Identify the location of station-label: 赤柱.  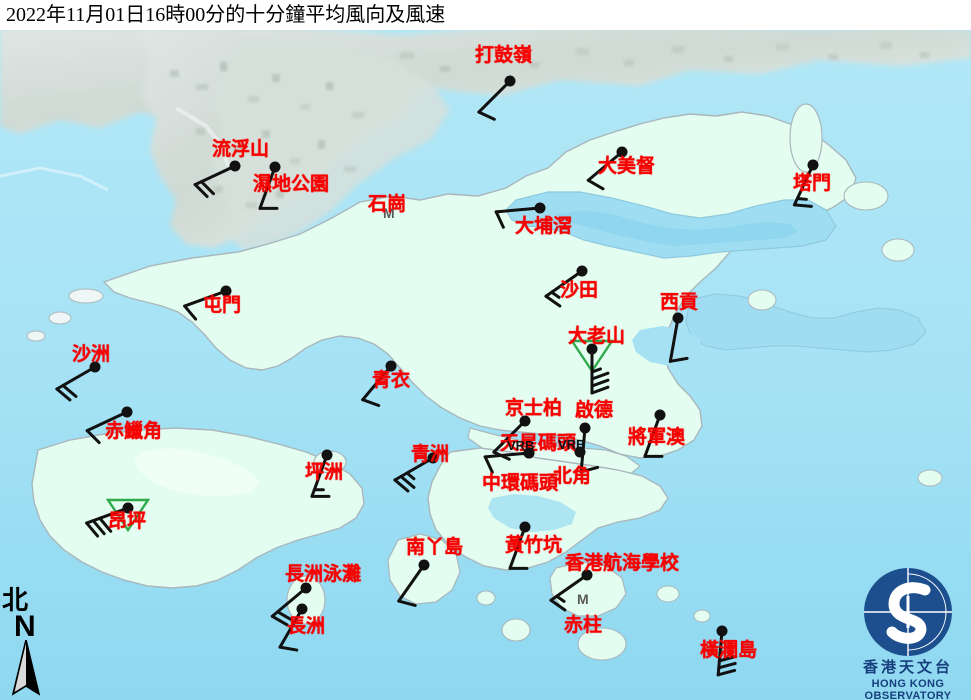
(583, 625).